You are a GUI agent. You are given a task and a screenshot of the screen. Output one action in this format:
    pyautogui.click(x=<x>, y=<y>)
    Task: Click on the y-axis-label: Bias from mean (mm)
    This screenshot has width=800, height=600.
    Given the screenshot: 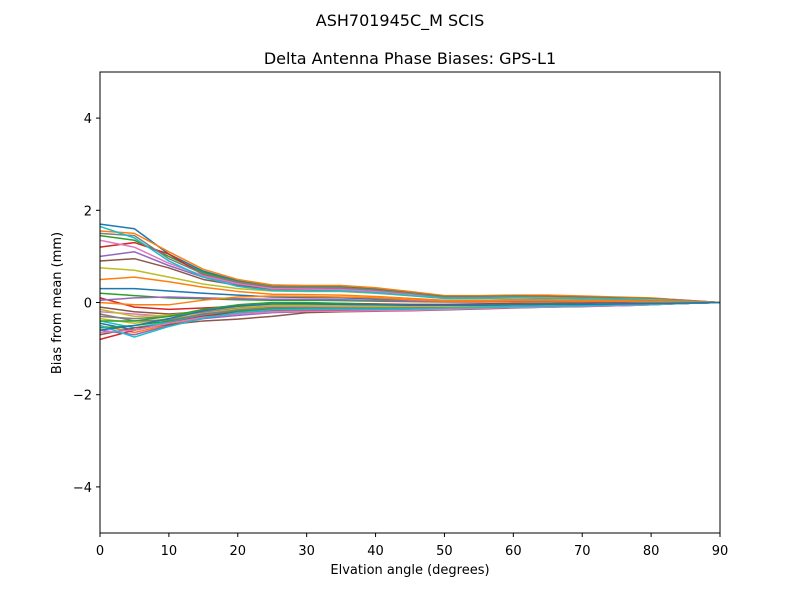 What is the action you would take?
    pyautogui.click(x=57, y=303)
    